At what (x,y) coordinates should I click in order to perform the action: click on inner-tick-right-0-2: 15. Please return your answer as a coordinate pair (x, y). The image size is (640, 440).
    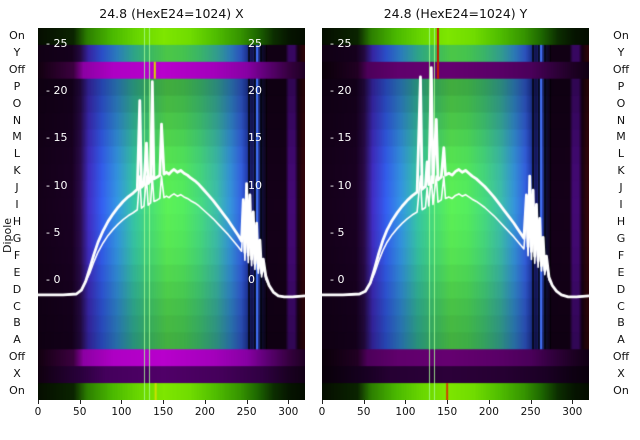
    Looking at the image, I should click on (255, 138).